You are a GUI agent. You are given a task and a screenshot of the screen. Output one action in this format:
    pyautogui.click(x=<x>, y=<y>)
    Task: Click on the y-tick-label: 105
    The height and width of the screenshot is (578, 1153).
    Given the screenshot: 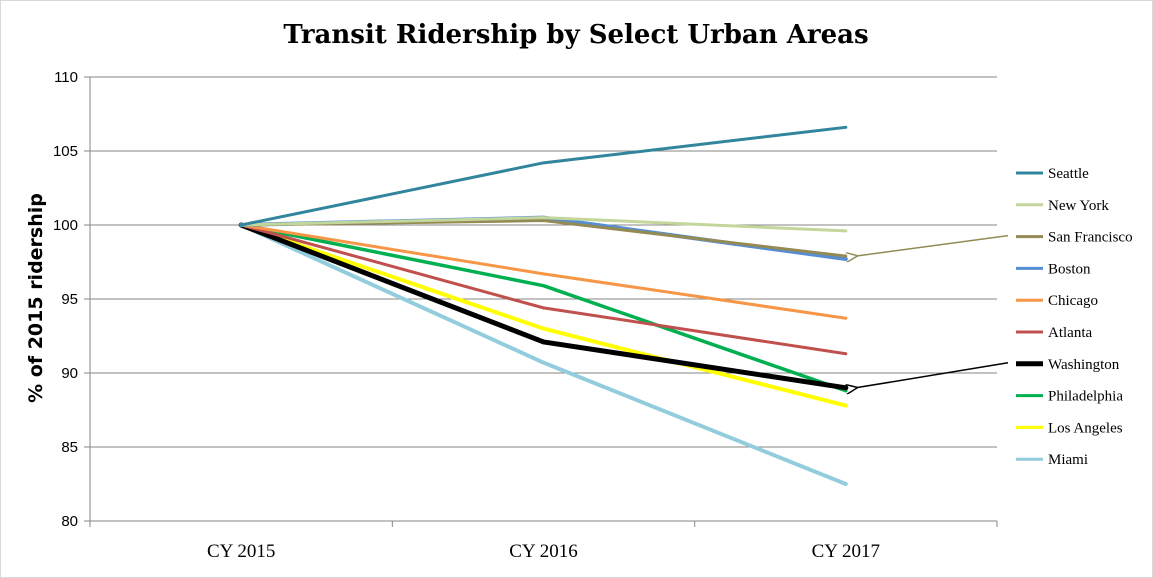 What is the action you would take?
    pyautogui.click(x=65, y=151)
    